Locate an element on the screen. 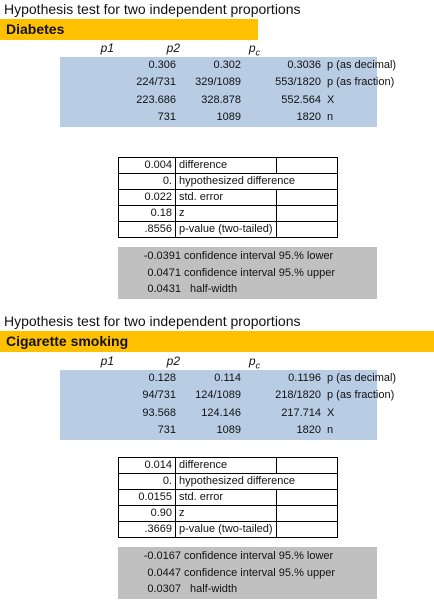 This screenshot has width=434, height=606. cell-p1: 0.306 is located at coordinates (162, 65).